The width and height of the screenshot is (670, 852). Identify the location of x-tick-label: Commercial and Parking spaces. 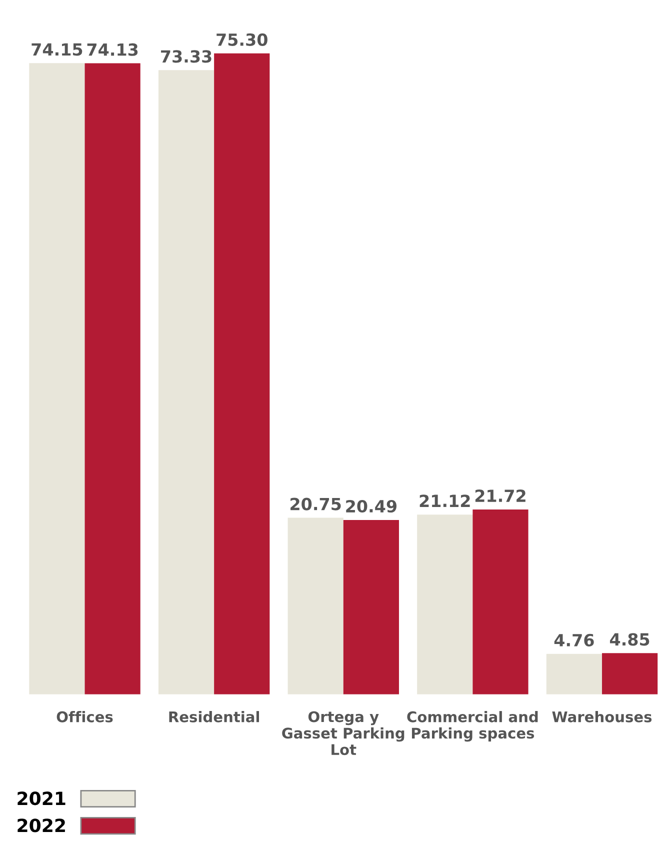
(472, 726).